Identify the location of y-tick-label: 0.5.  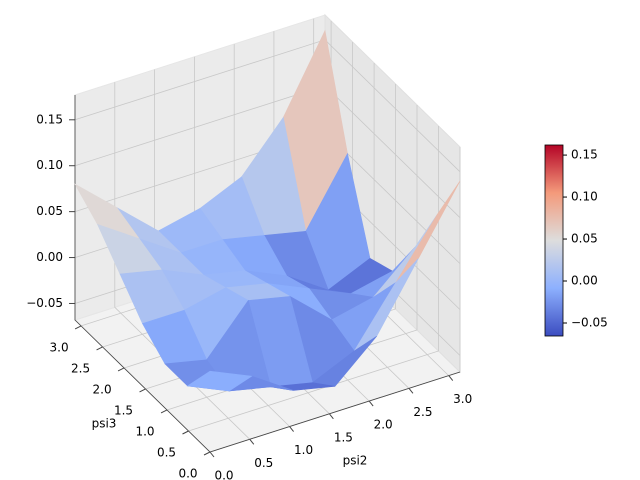
(166, 452).